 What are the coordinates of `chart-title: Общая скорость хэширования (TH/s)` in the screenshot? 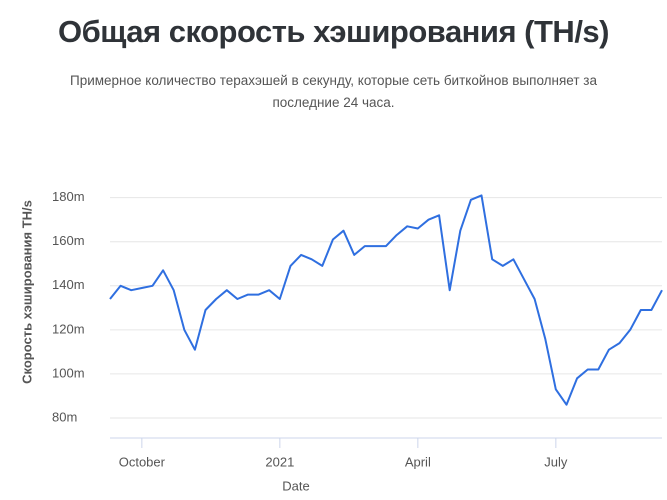 It's located at (334, 31).